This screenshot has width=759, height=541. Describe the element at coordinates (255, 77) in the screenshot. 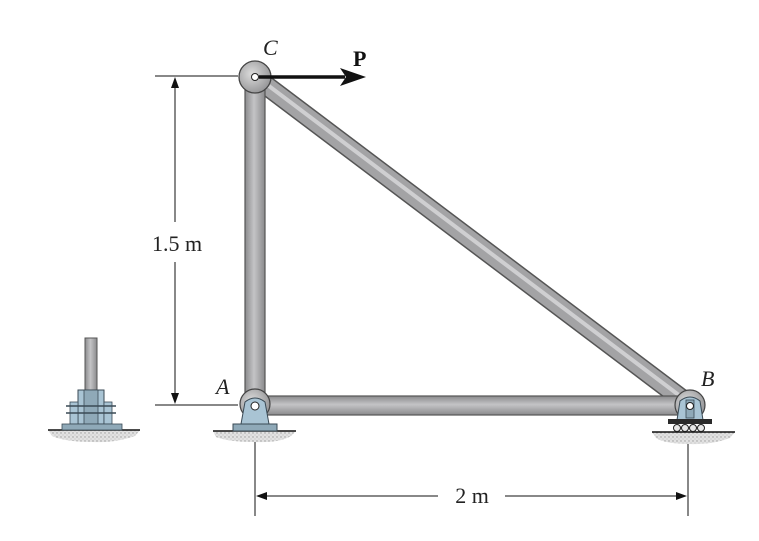

I see `joint-c` at that location.